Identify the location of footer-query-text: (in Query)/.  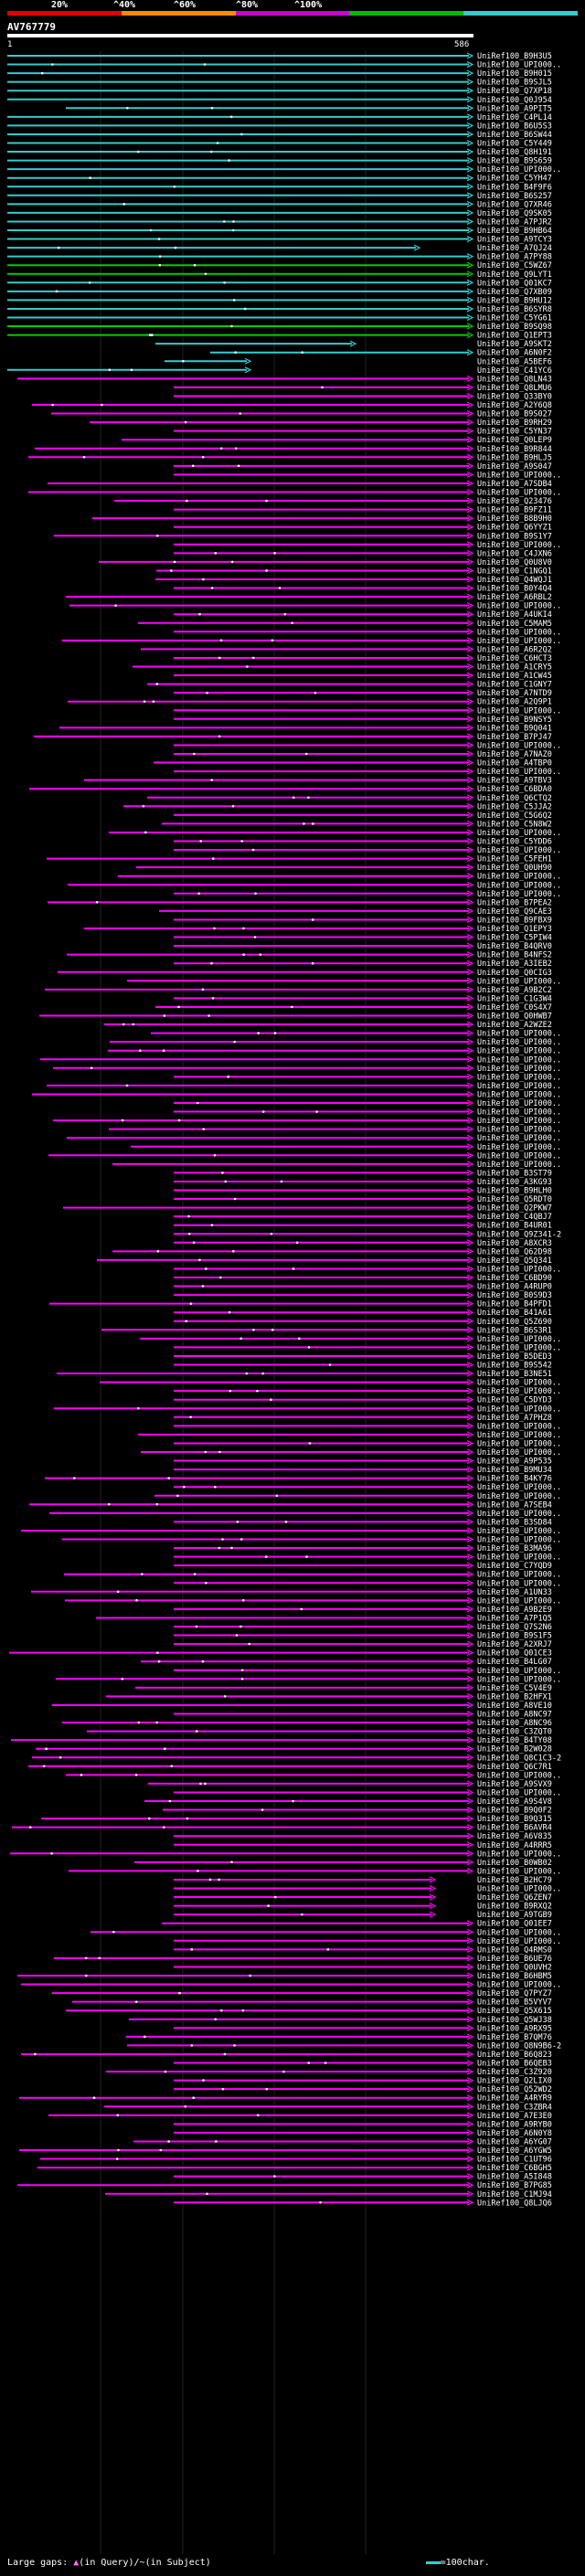
(110, 2563).